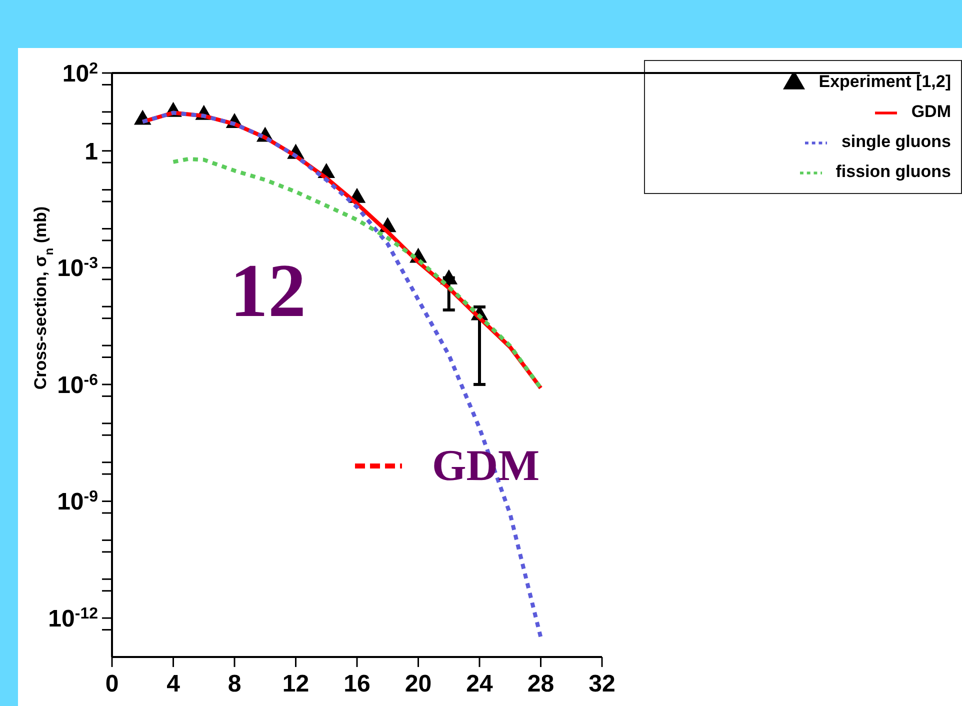  I want to click on legend-label: fission gluons, so click(893, 171).